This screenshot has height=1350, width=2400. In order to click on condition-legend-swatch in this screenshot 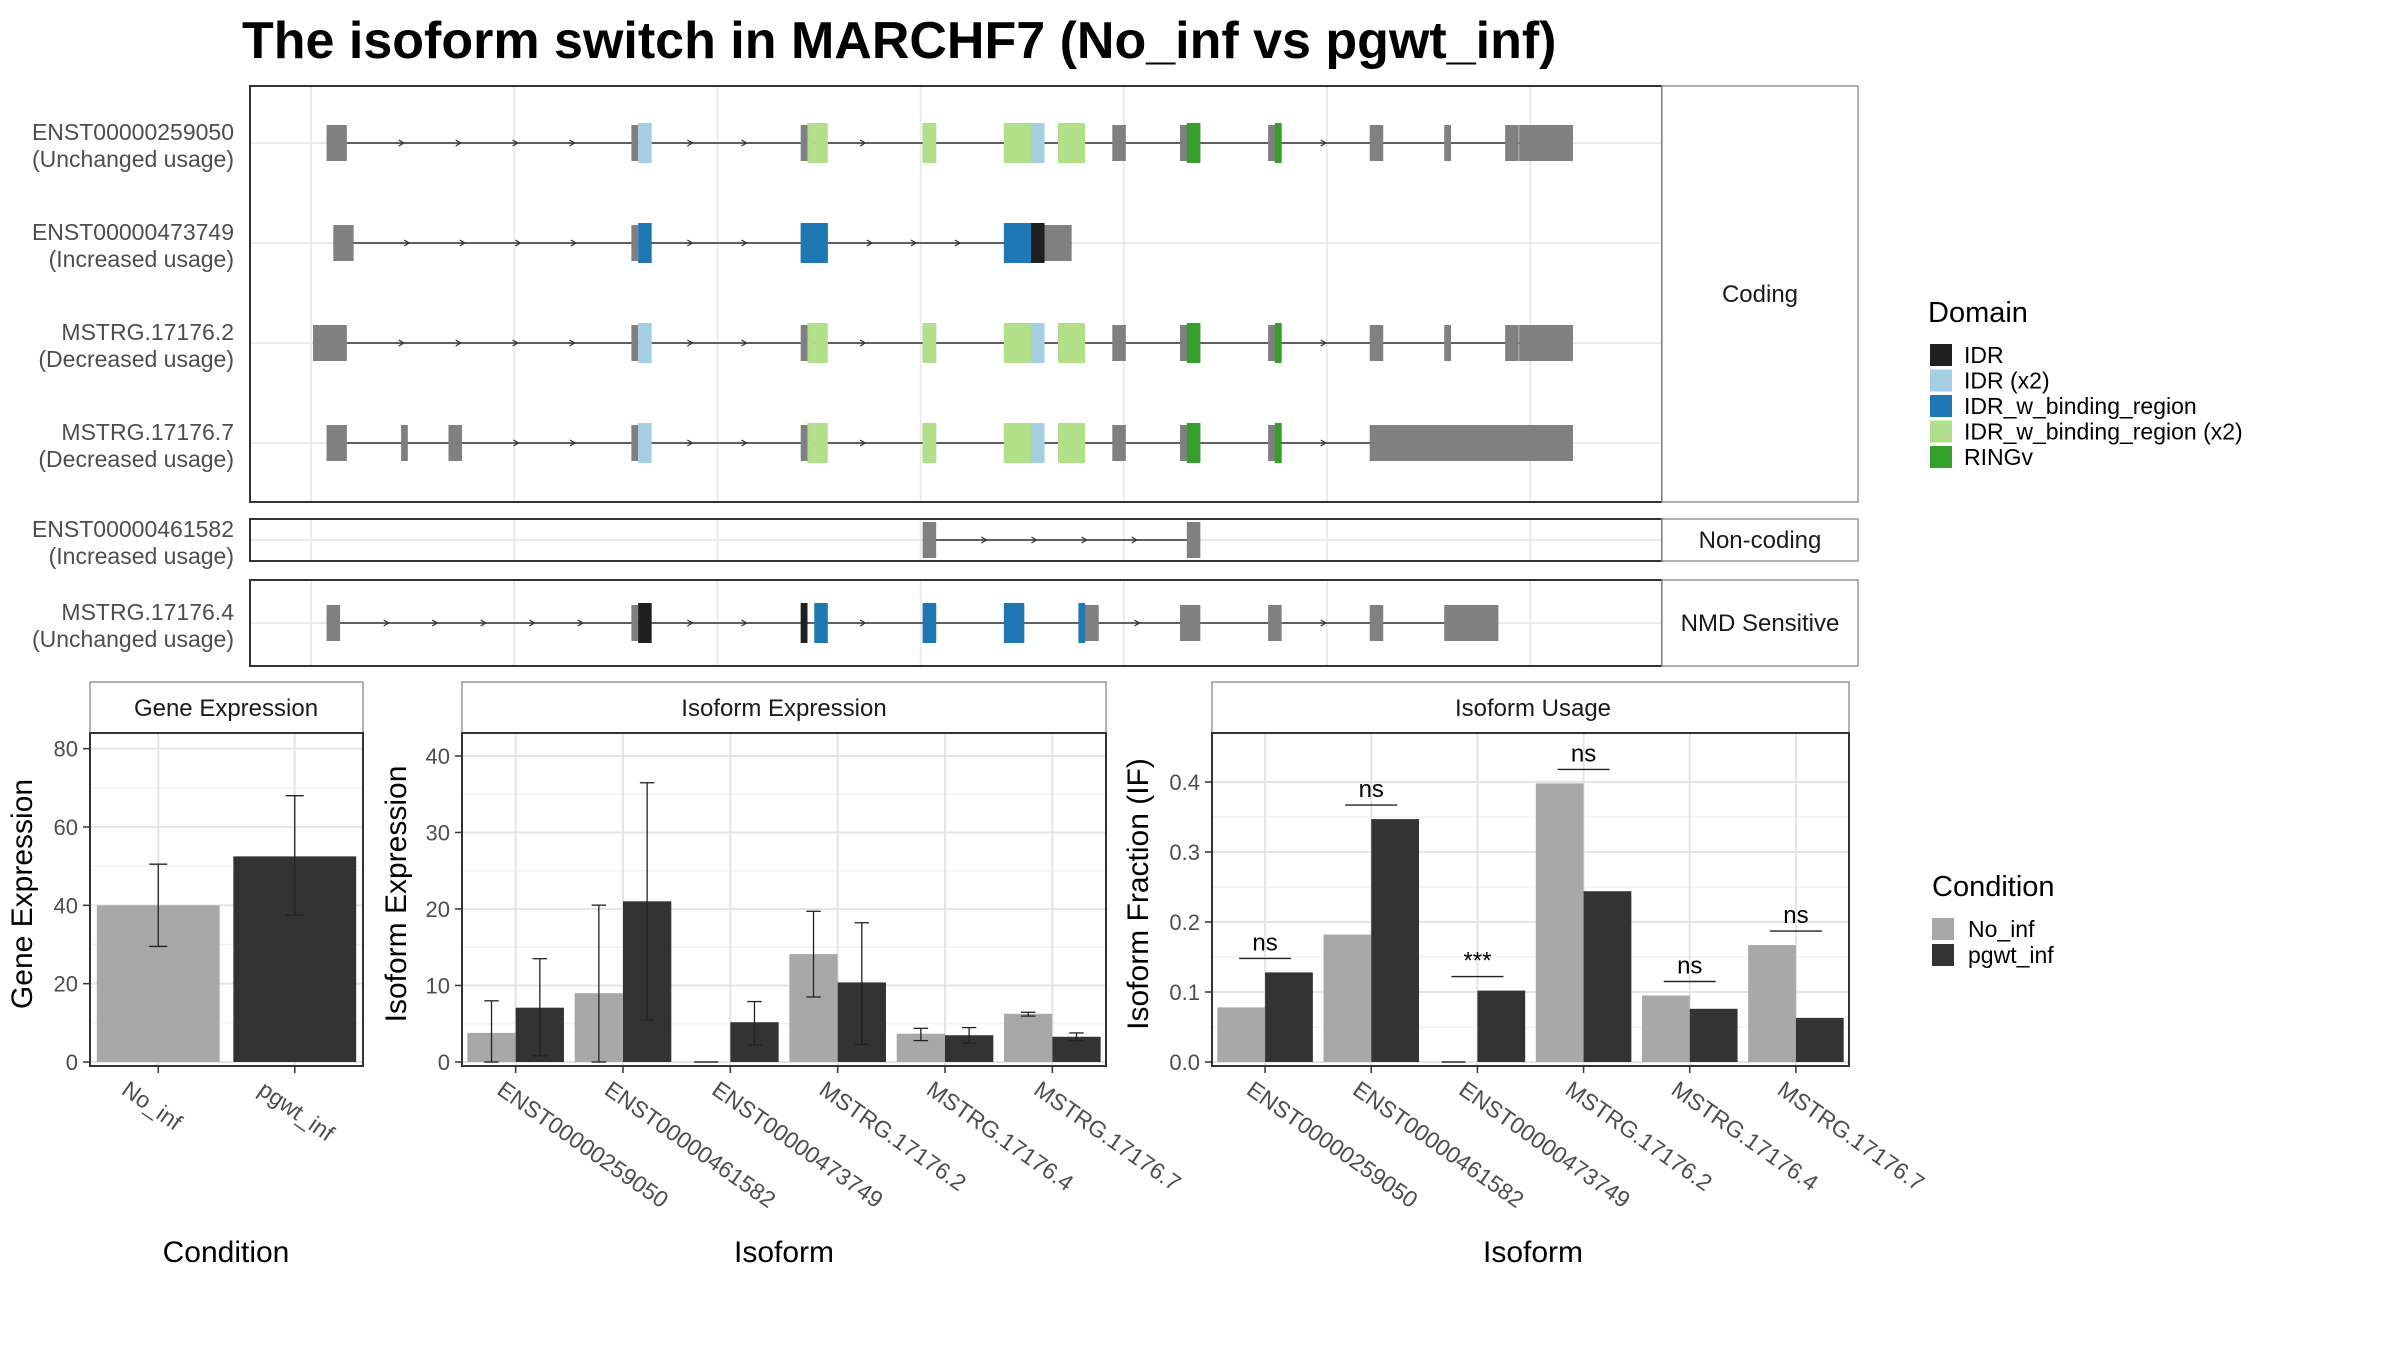, I will do `click(1943, 929)`.